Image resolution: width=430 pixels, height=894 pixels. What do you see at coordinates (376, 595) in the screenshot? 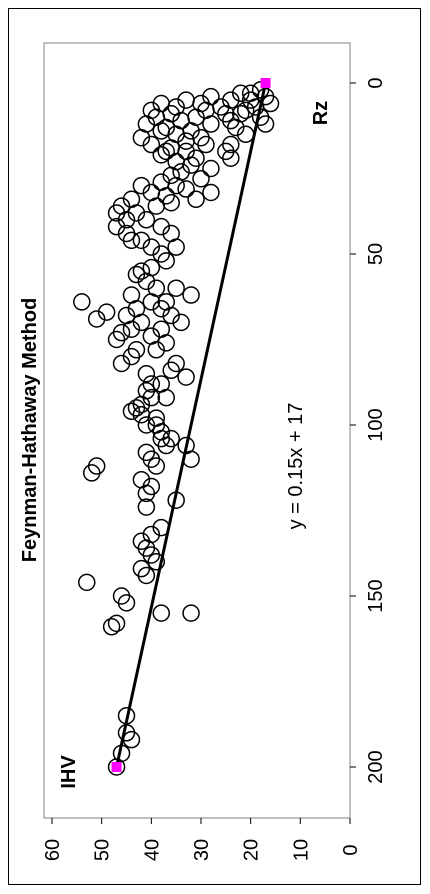
I see `x-tick-label: 150` at bounding box center [376, 595].